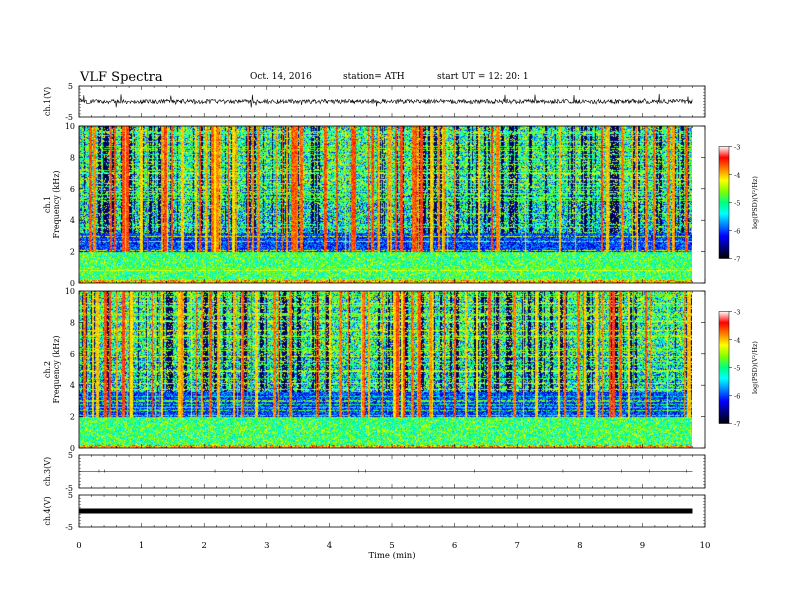 This screenshot has height=612, width=792. I want to click on x-tick-label: 2, so click(203, 546).